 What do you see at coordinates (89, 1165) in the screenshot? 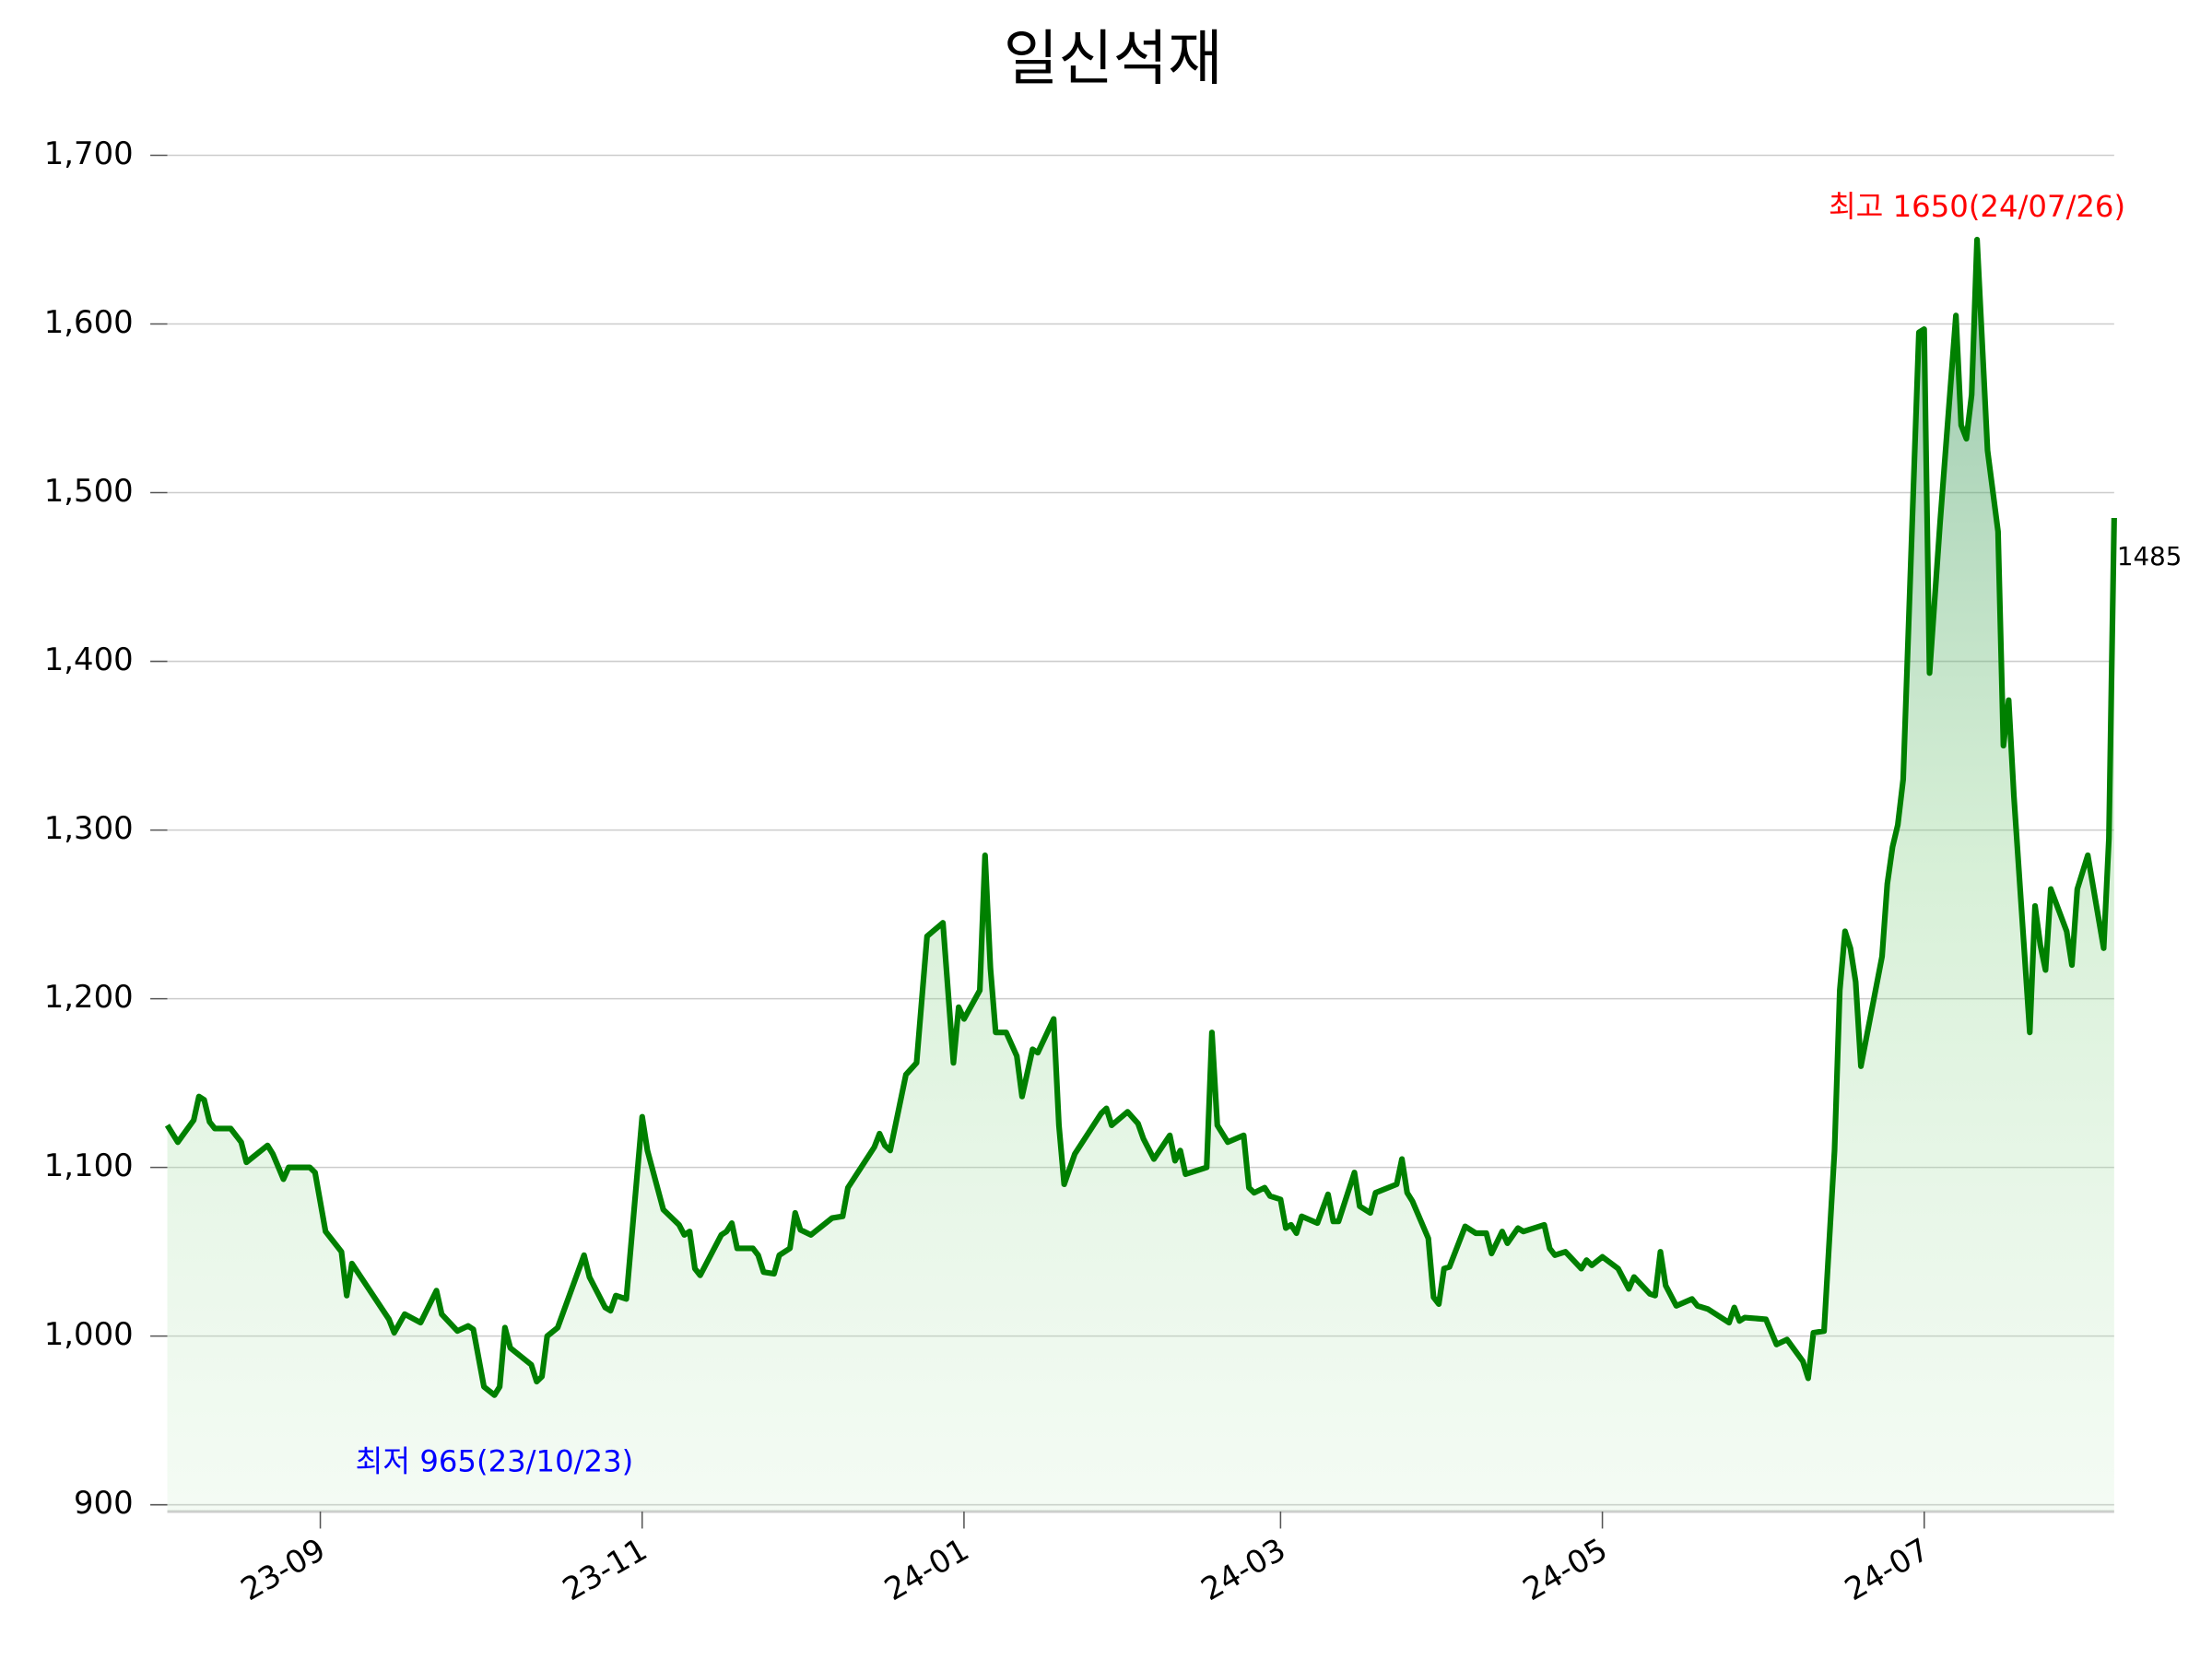
I see `y-tick-label: 1,100` at bounding box center [89, 1165].